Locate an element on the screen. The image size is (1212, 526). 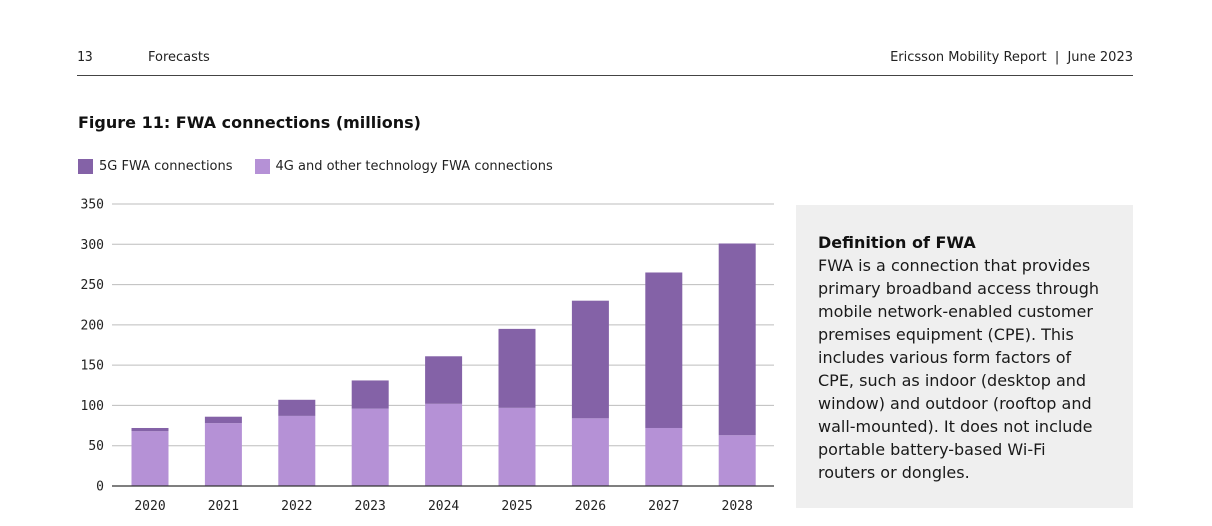
y-tick-label: 50 is located at coordinates (96, 446).